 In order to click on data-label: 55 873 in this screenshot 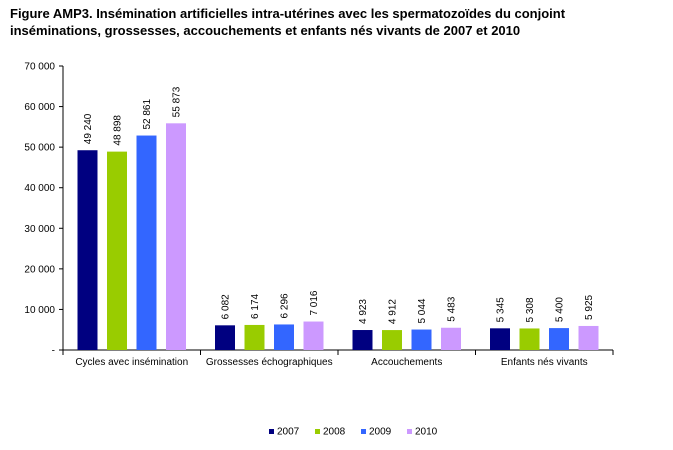, I will do `click(177, 101)`.